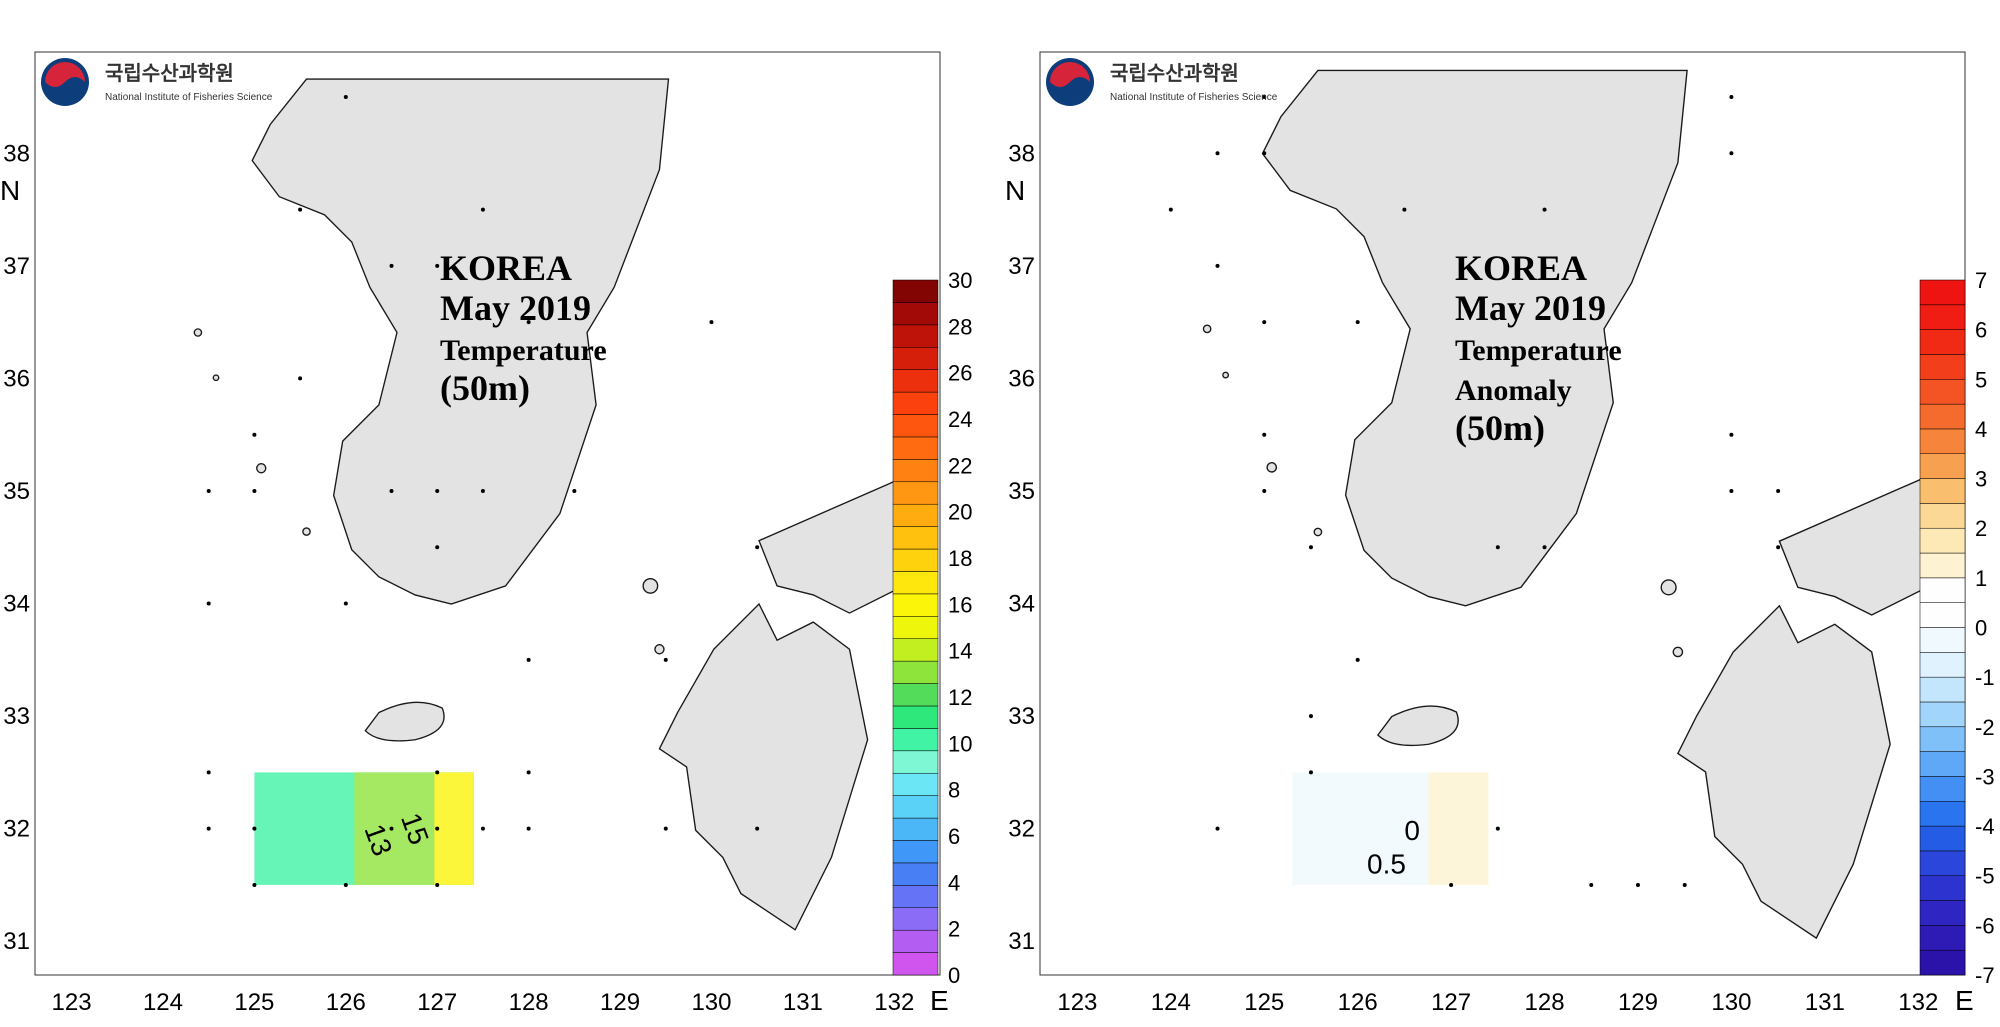 The image size is (2000, 1027). What do you see at coordinates (1981, 330) in the screenshot?
I see `colorbar-tick: 6` at bounding box center [1981, 330].